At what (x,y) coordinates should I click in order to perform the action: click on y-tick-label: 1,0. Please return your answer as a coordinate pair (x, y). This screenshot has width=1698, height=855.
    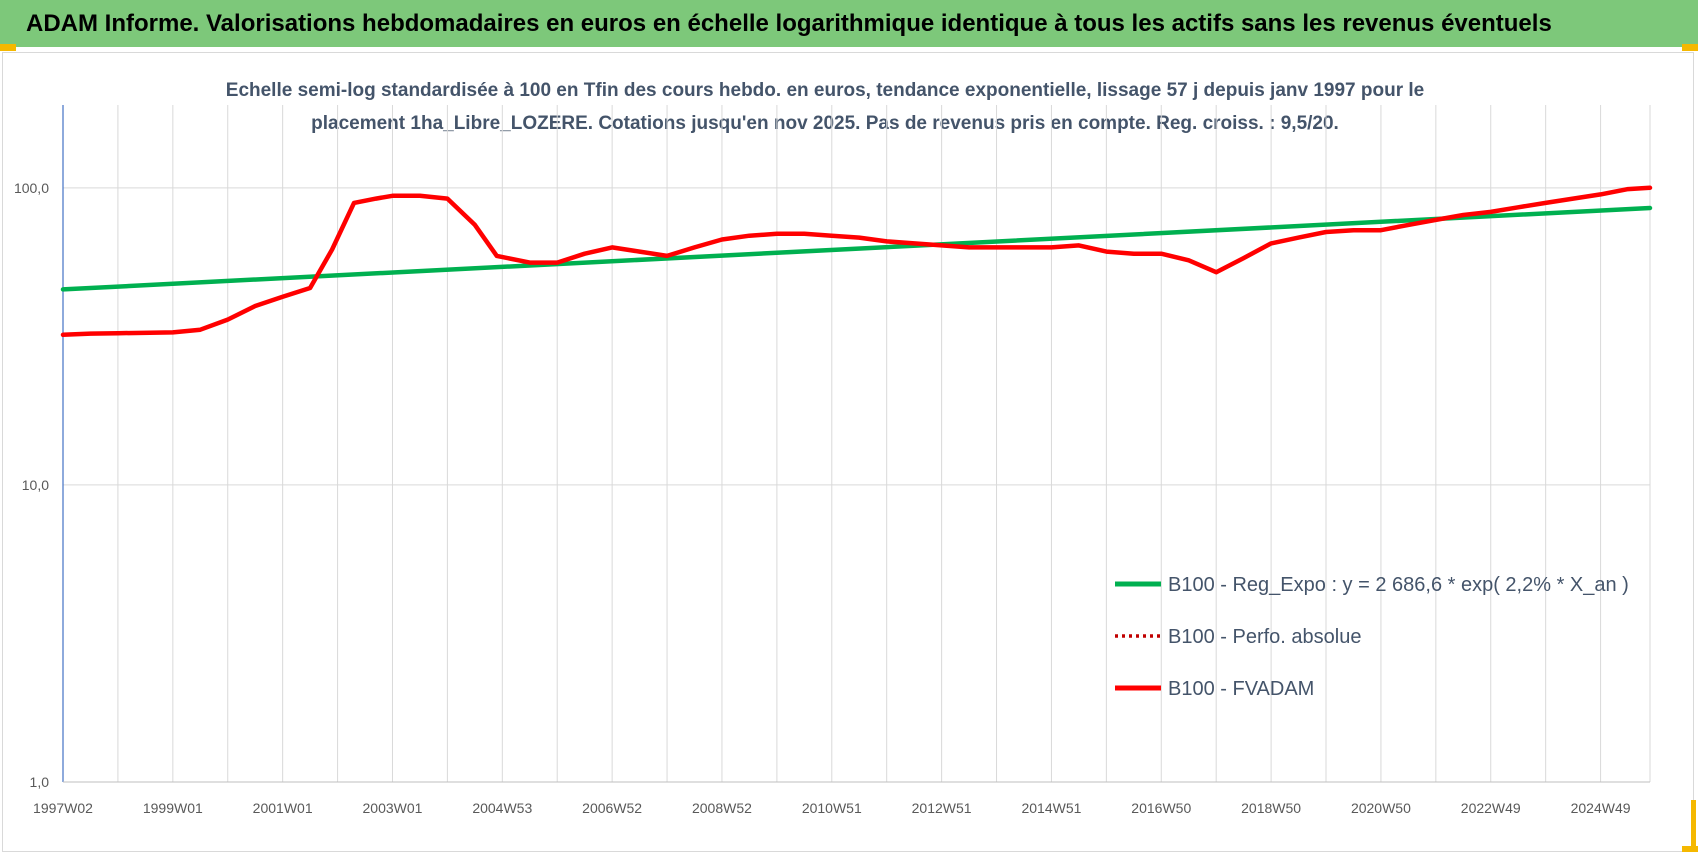
    Looking at the image, I should click on (40, 782).